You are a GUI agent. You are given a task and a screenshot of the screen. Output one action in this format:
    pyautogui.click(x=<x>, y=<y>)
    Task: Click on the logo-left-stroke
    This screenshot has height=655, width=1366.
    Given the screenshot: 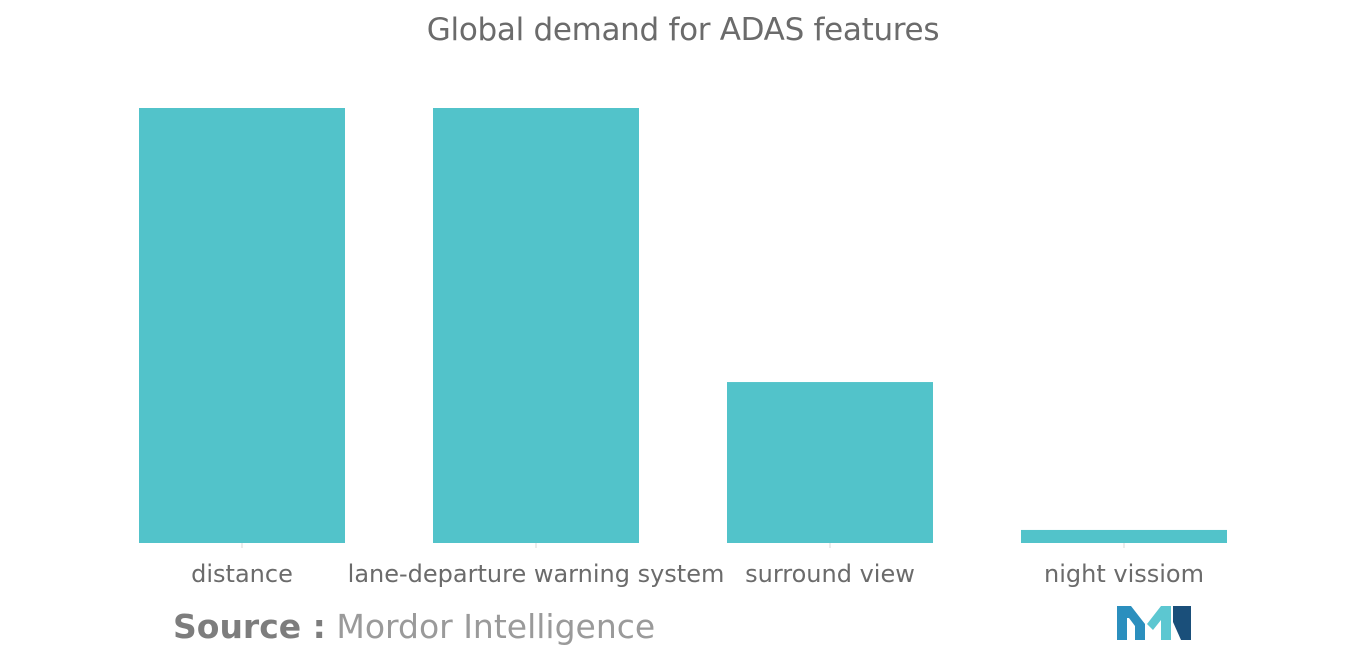 What is the action you would take?
    pyautogui.click(x=1131, y=623)
    